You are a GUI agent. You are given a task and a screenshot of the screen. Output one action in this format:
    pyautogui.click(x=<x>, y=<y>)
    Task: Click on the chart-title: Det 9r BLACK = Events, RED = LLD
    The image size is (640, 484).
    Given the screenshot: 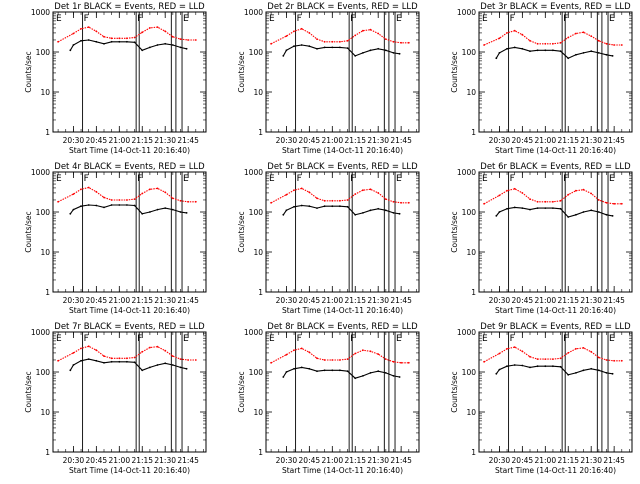 What is the action you would take?
    pyautogui.click(x=555, y=327)
    